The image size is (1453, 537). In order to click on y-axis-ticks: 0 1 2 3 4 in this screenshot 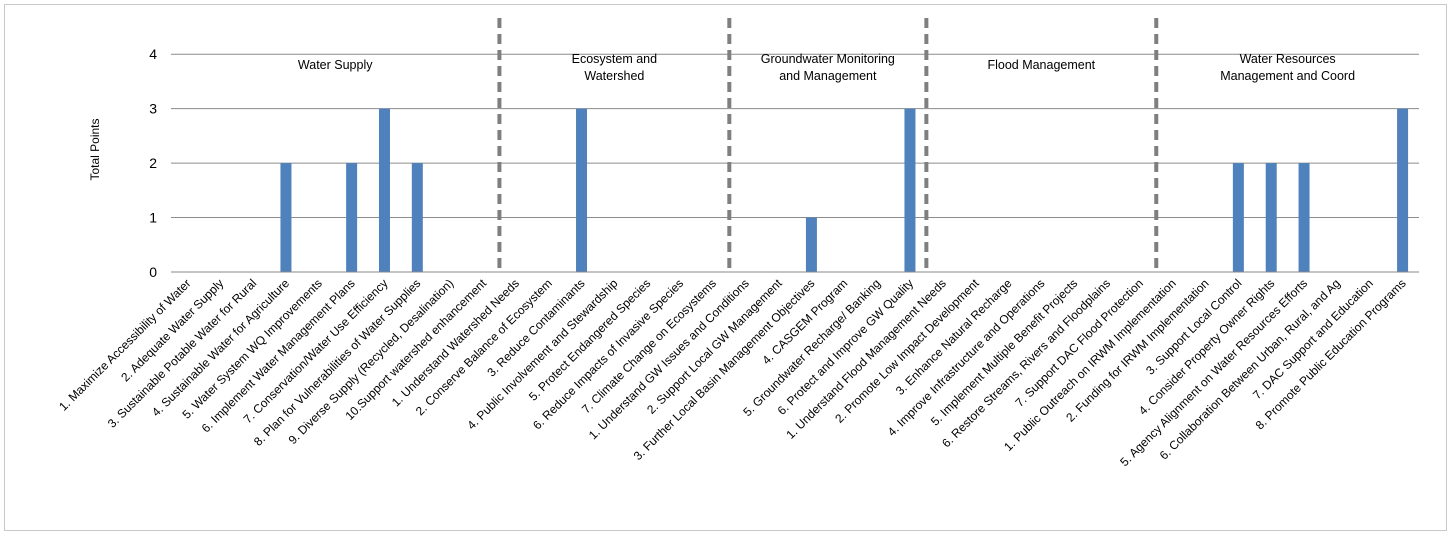, I will do `click(153, 163)`.